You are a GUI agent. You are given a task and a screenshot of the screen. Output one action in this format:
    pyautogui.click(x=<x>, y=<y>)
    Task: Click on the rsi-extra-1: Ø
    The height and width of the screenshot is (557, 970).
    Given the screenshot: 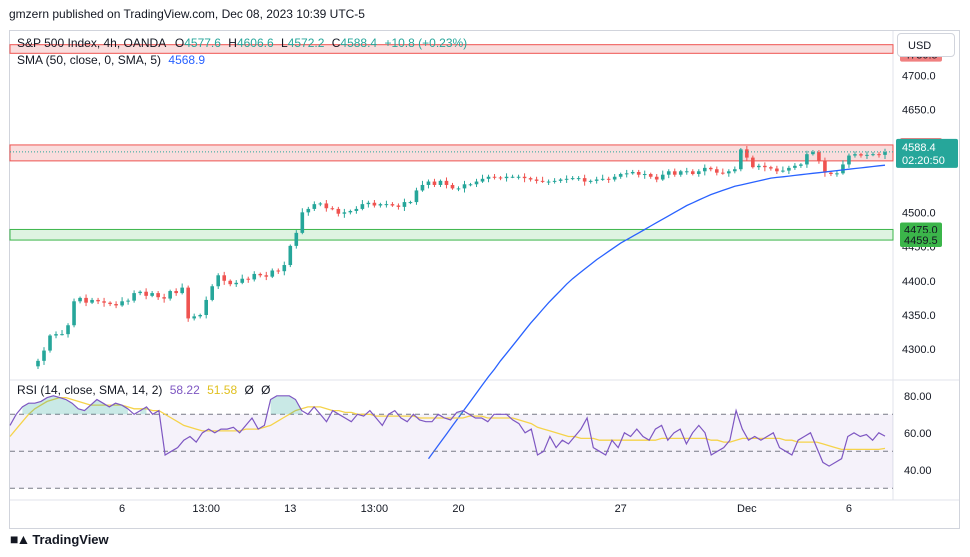 What is the action you would take?
    pyautogui.click(x=249, y=390)
    